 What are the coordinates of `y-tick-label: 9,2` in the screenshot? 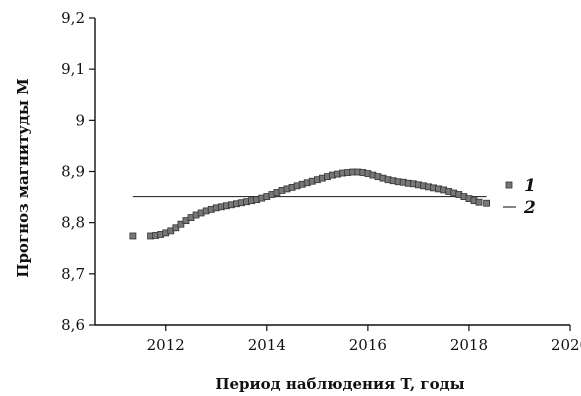 It's located at (73, 18).